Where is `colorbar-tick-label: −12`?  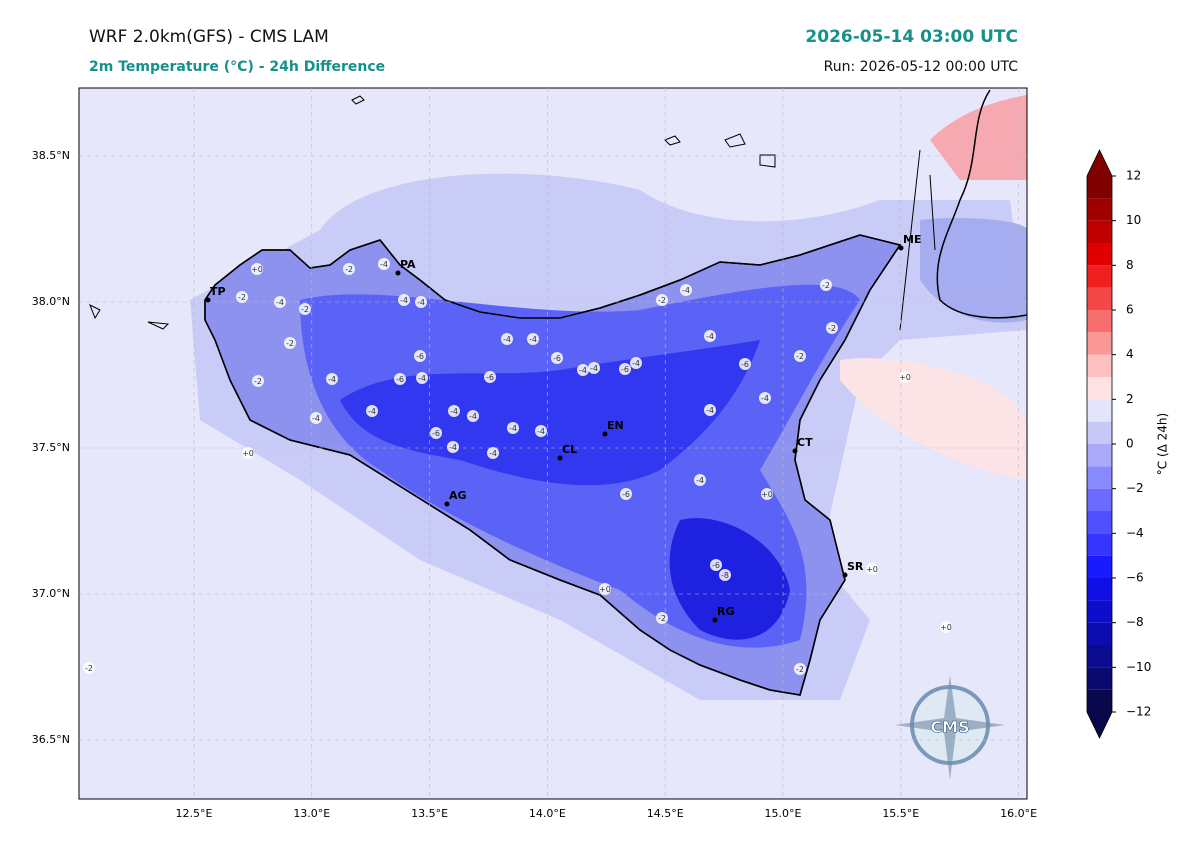
colorbar-tick-label: −12 is located at coordinates (1138, 712).